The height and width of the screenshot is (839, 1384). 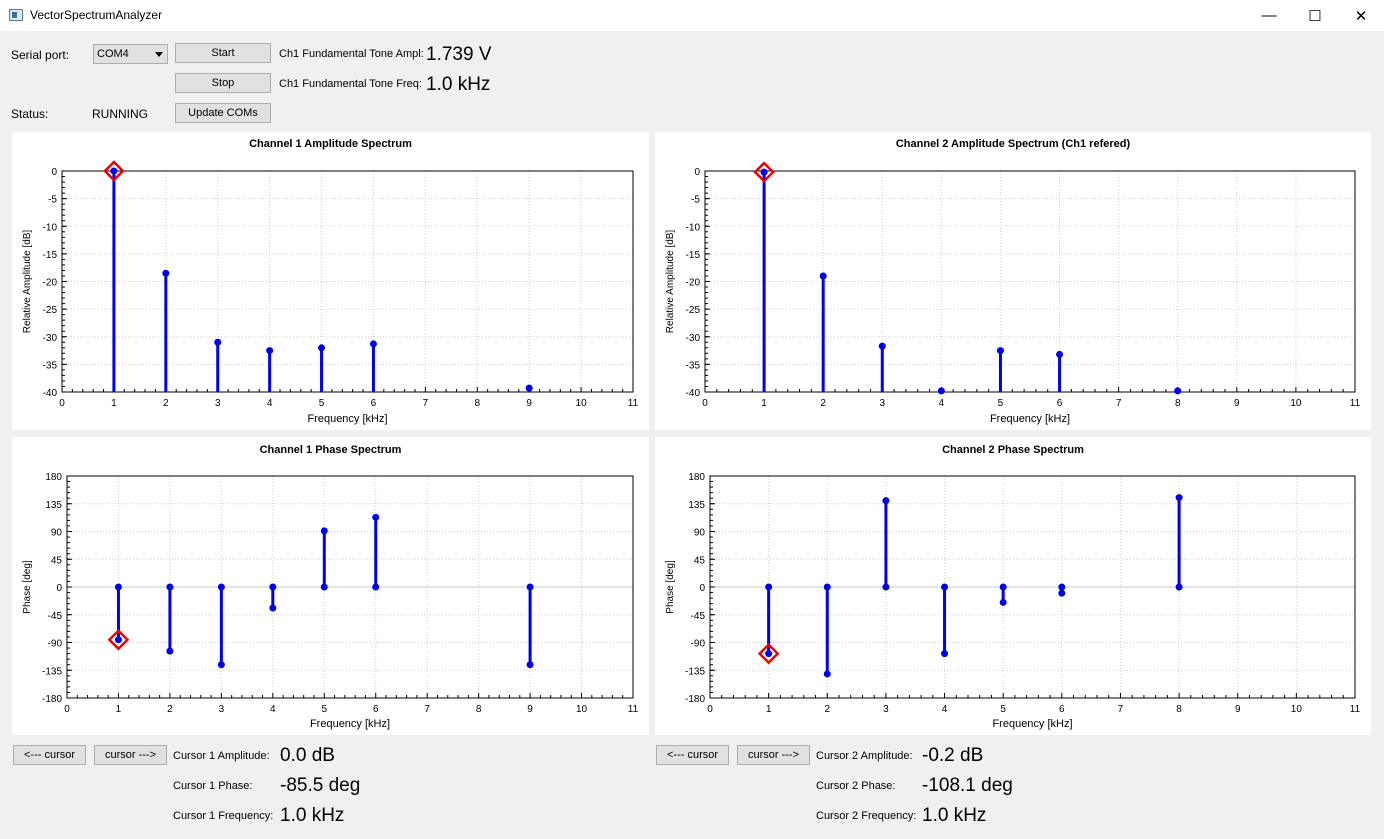 What do you see at coordinates (113, 54) in the screenshot?
I see `serial-port-value: COM4` at bounding box center [113, 54].